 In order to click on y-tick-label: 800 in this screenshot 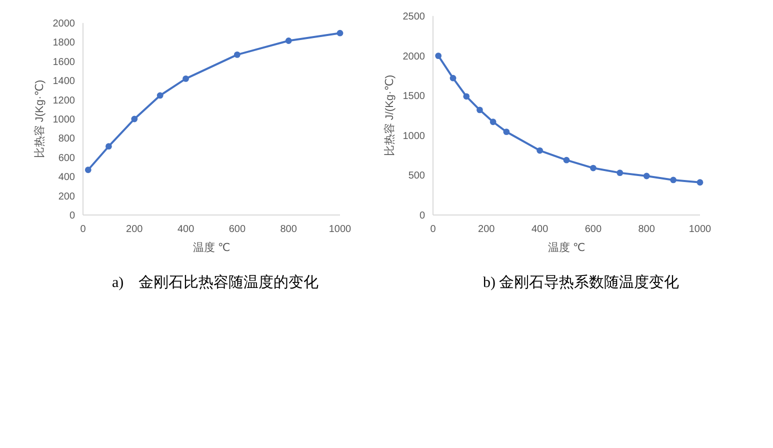, I will do `click(67, 139)`.